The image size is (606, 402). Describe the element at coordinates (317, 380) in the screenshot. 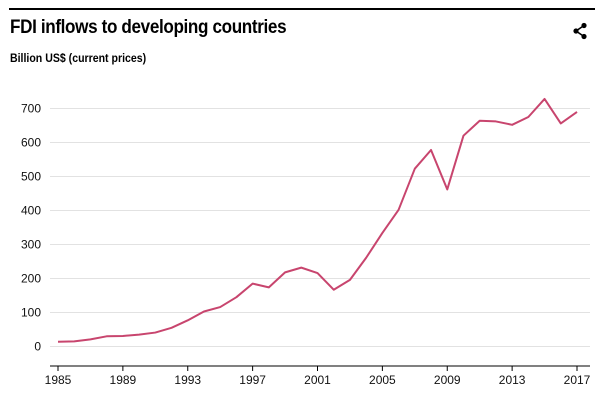

I see `x-tick-label: 2001` at that location.